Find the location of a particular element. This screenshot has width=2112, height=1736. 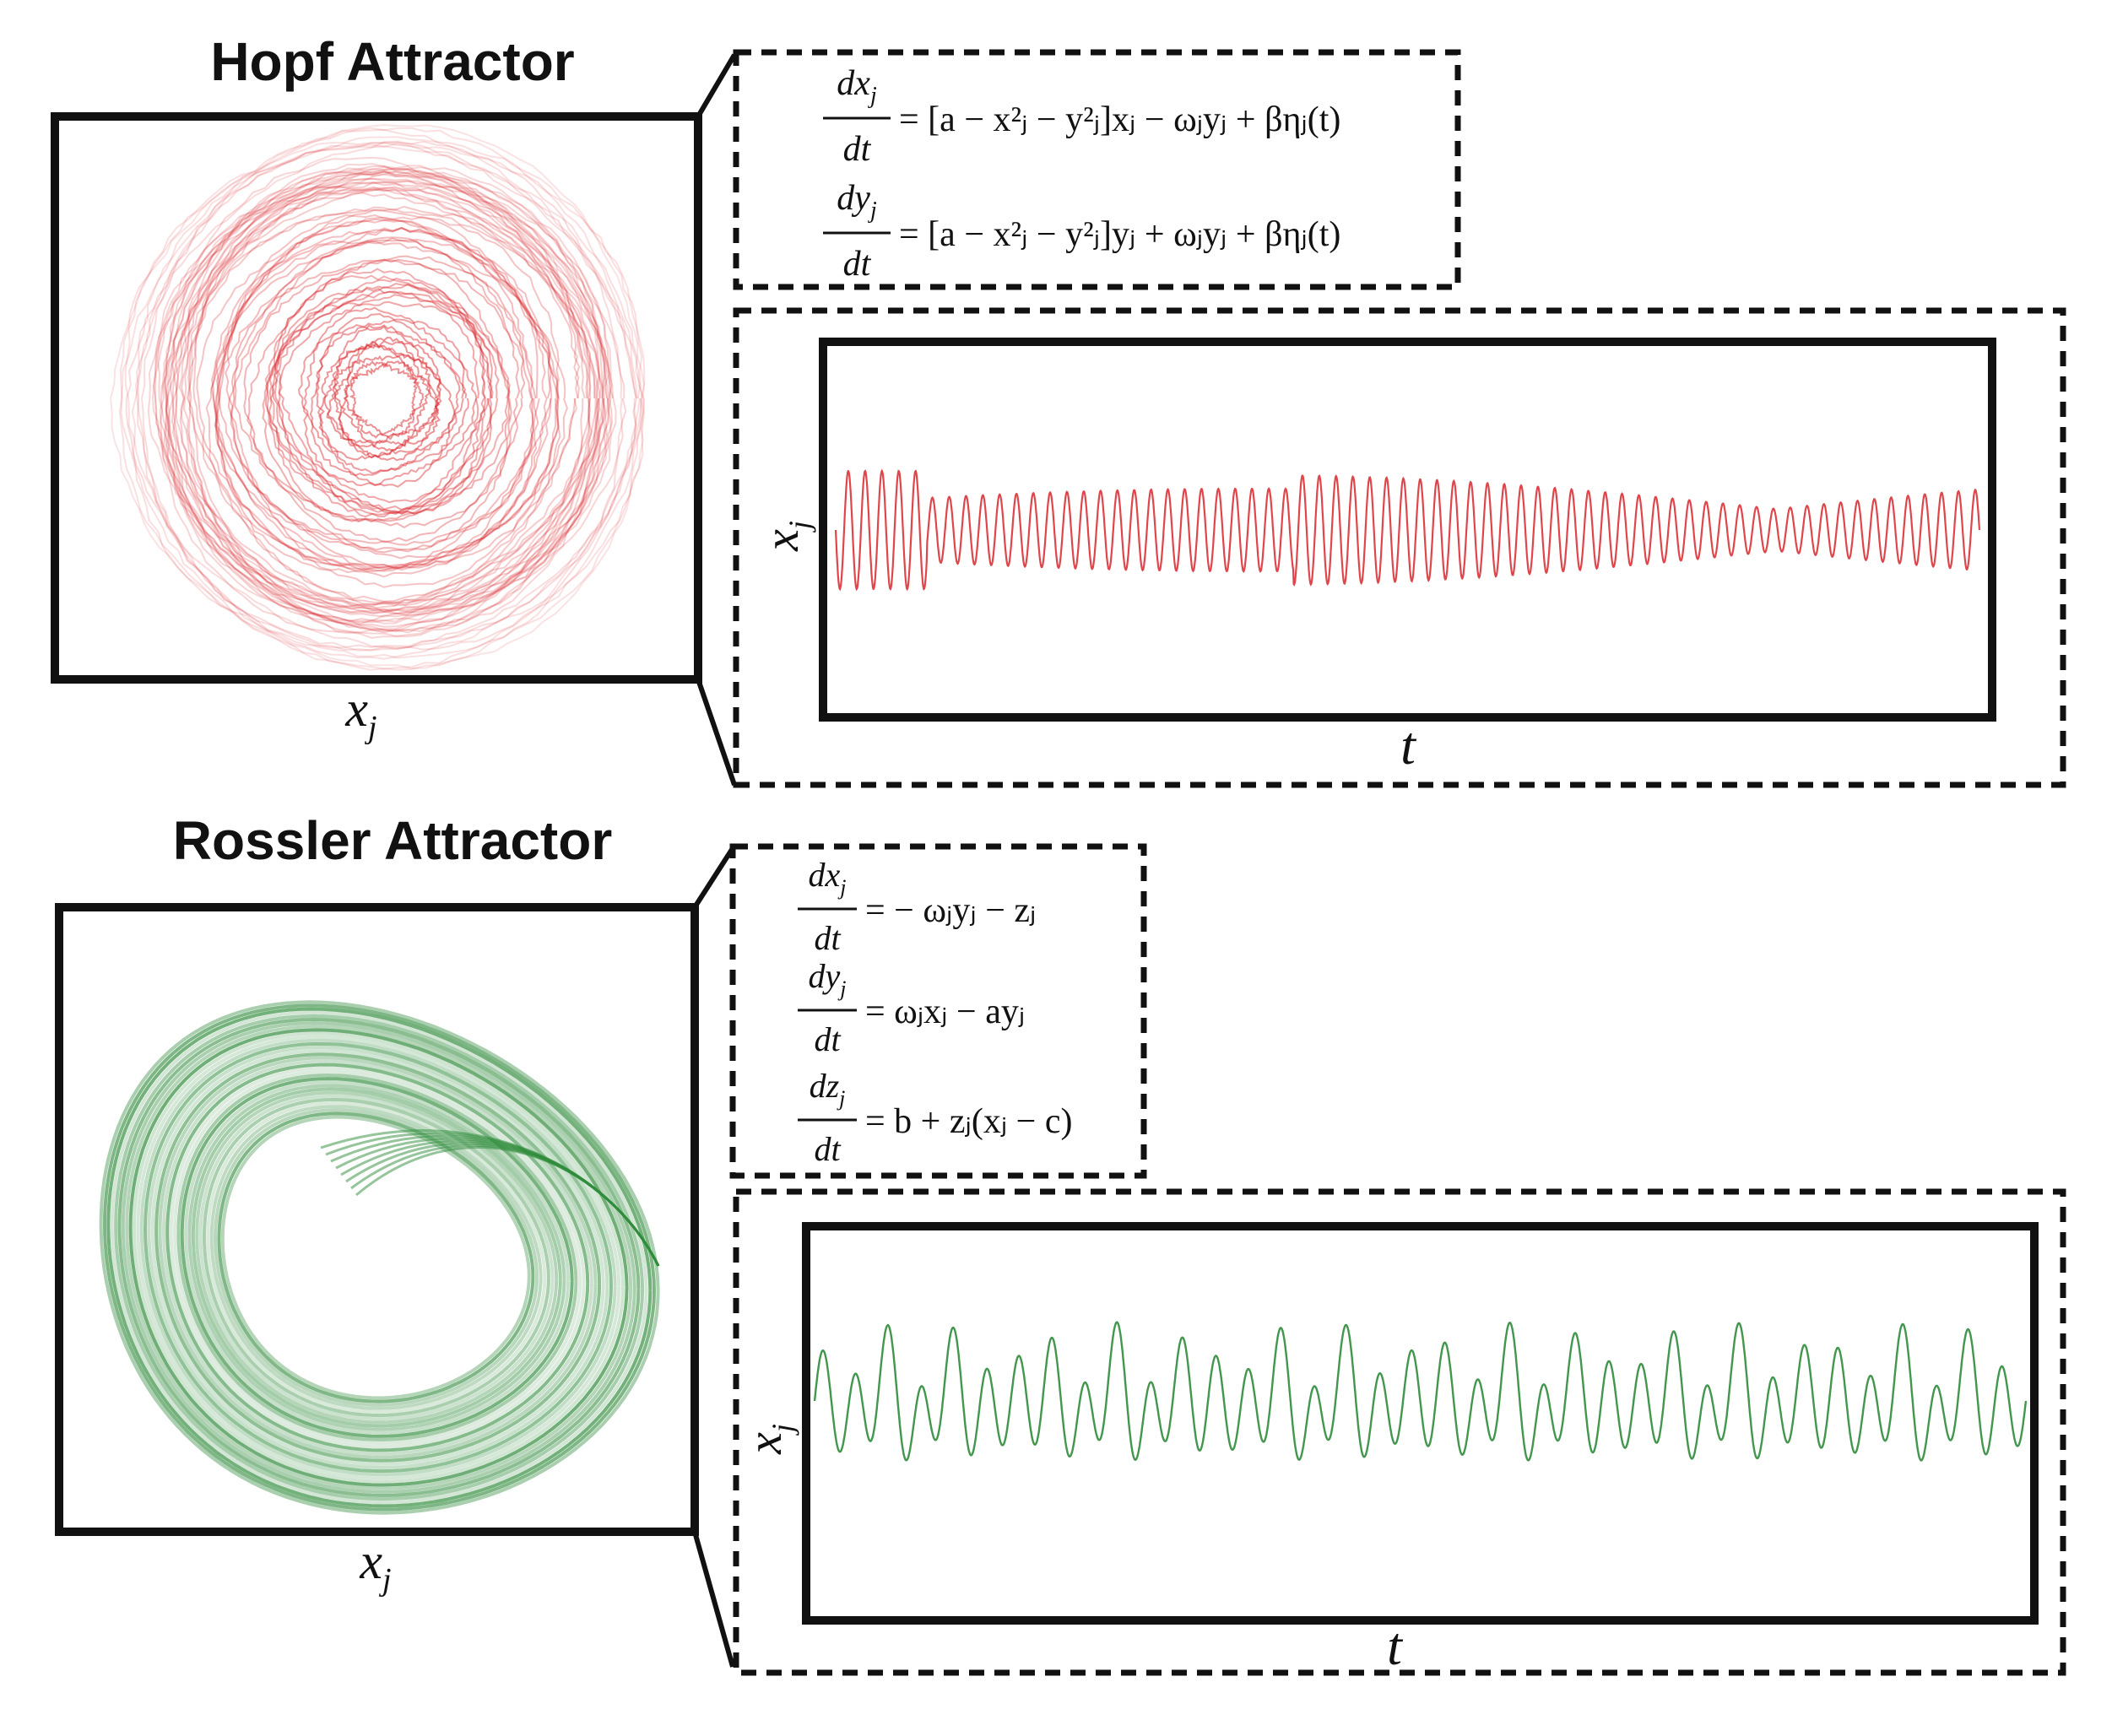

hopf-phase-portrait is located at coordinates (378, 397).